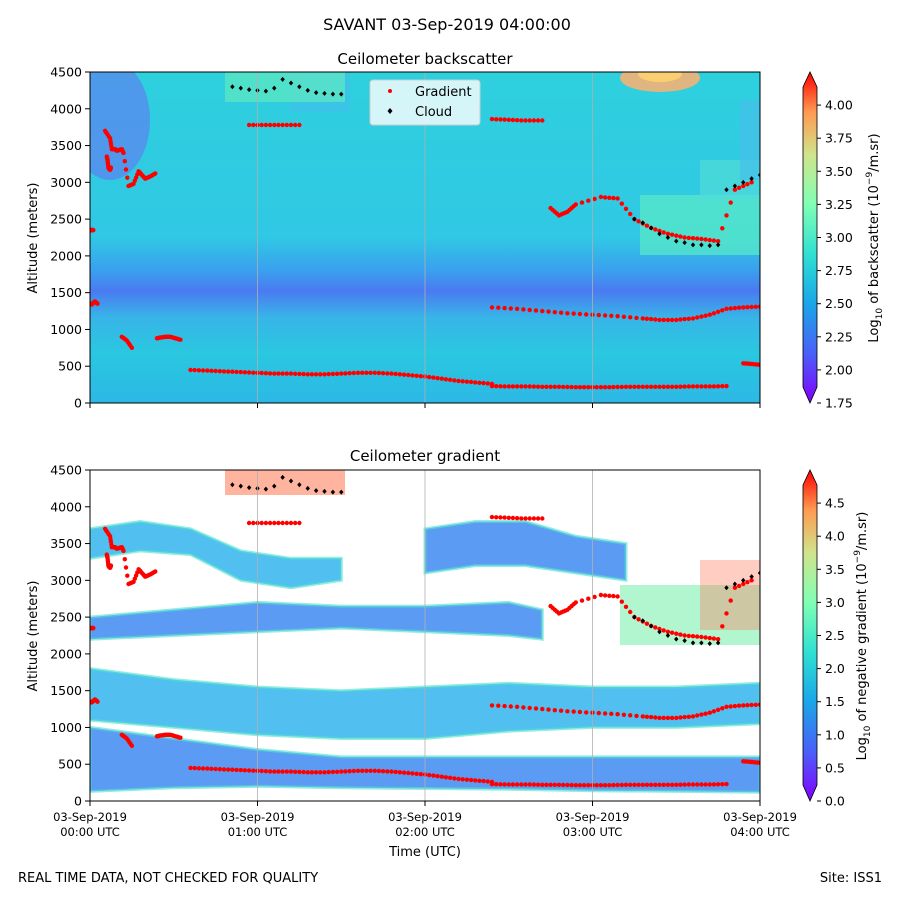  What do you see at coordinates (425, 405) in the screenshot?
I see `backscatter-x-ticks` at bounding box center [425, 405].